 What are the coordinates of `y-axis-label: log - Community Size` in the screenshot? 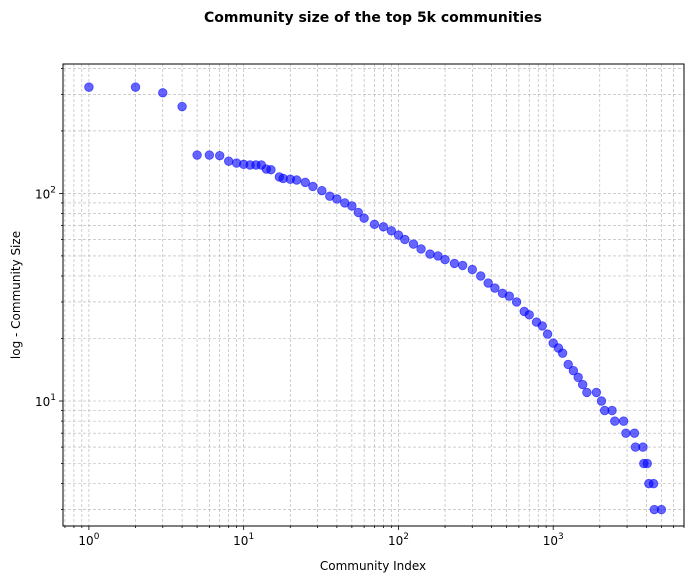 It's located at (16, 295).